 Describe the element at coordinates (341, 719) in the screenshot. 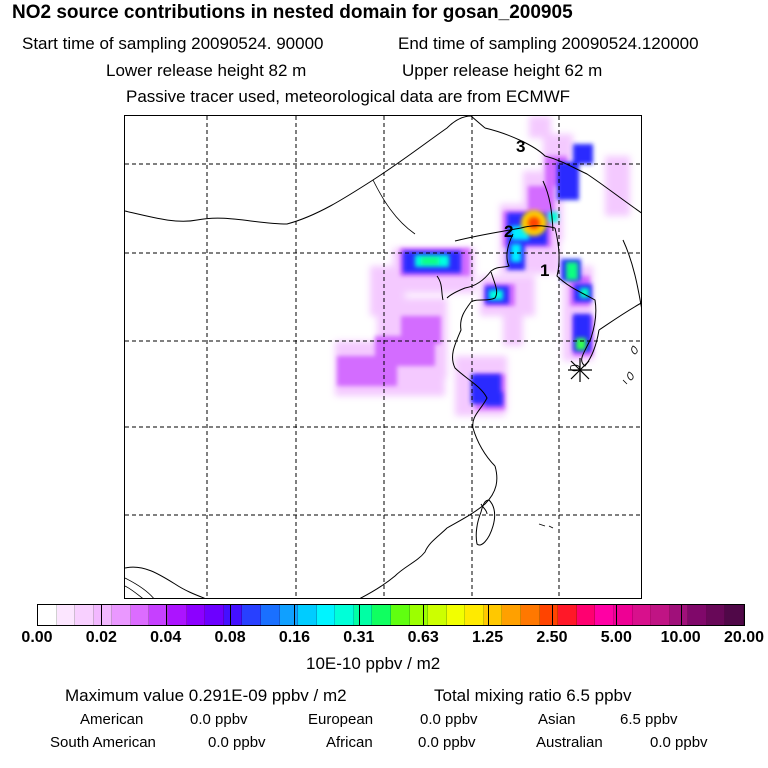

I see `european-label: European` at that location.